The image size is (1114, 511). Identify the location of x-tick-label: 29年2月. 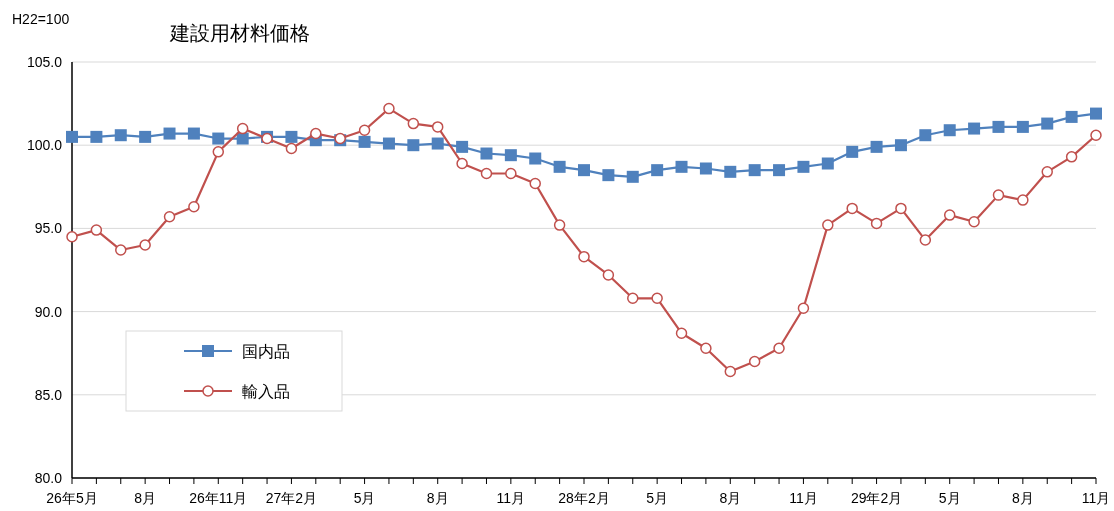
(876, 498).